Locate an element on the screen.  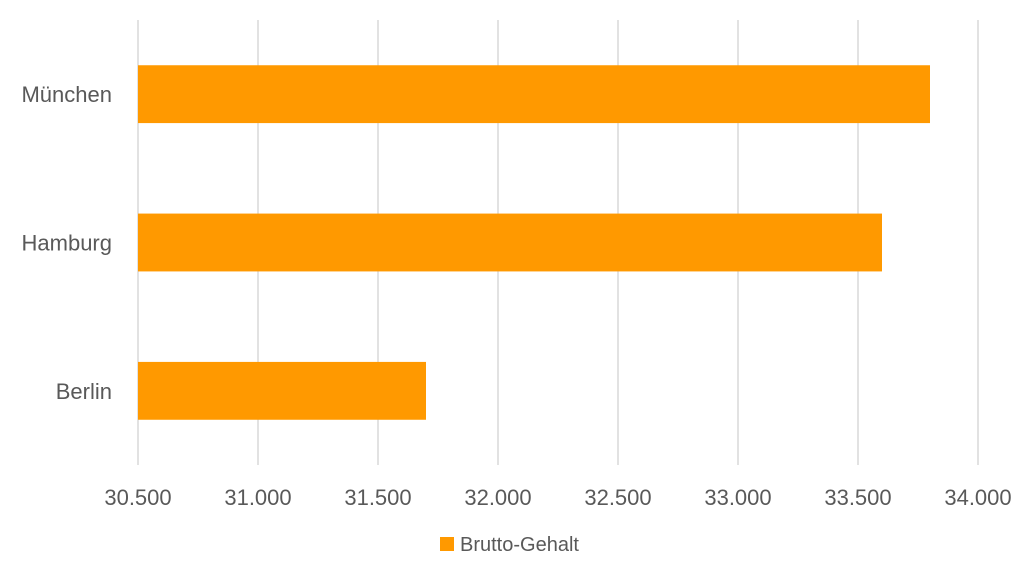
legend-swatch is located at coordinates (447, 544).